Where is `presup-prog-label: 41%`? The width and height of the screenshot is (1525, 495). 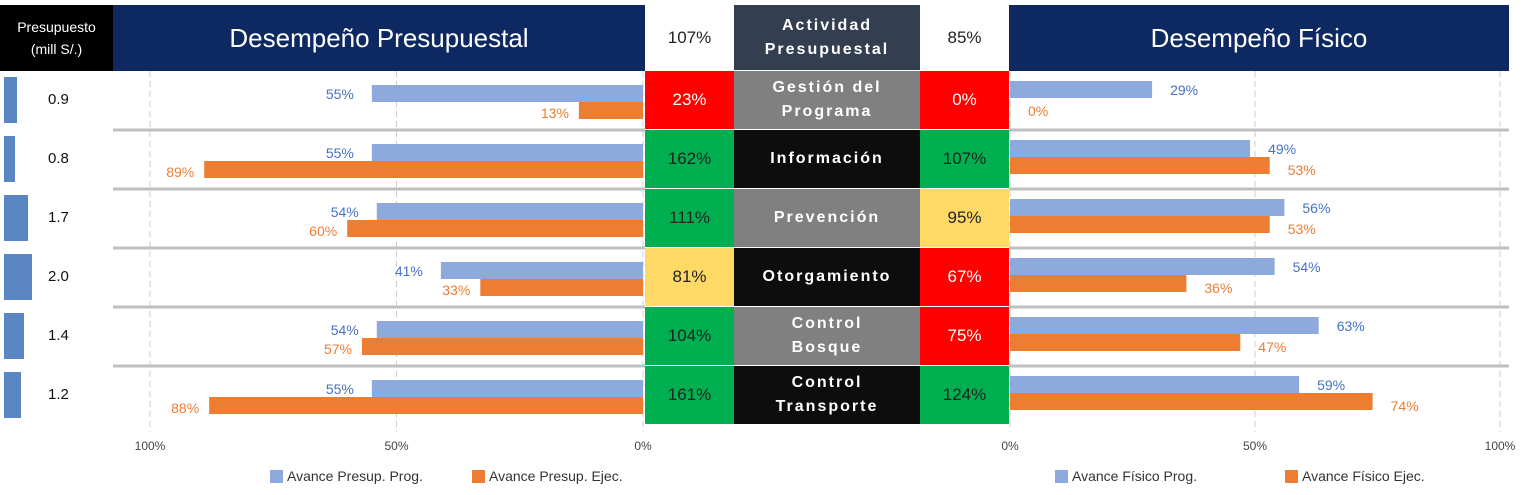 presup-prog-label: 41% is located at coordinates (409, 271).